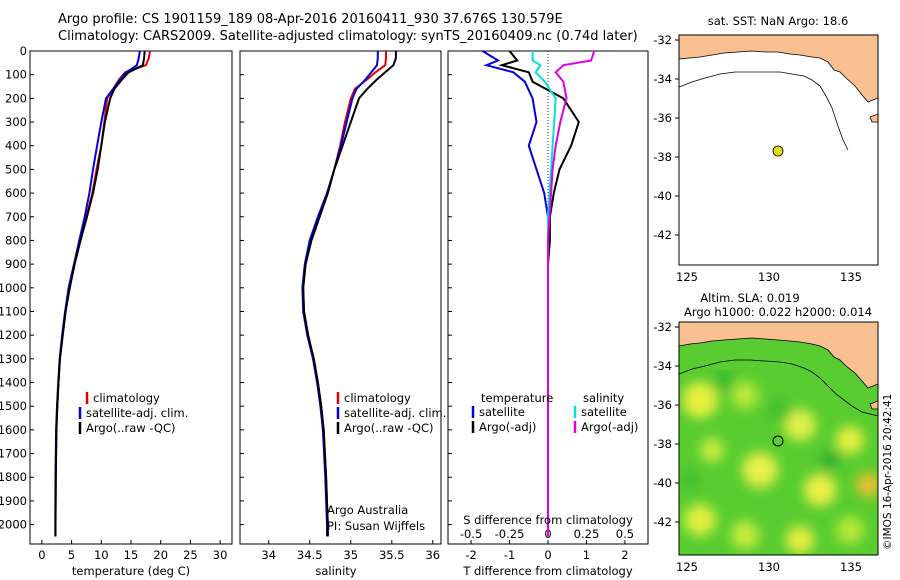  What do you see at coordinates (13, 501) in the screenshot?
I see `depth-tick-label: 1900` at bounding box center [13, 501].